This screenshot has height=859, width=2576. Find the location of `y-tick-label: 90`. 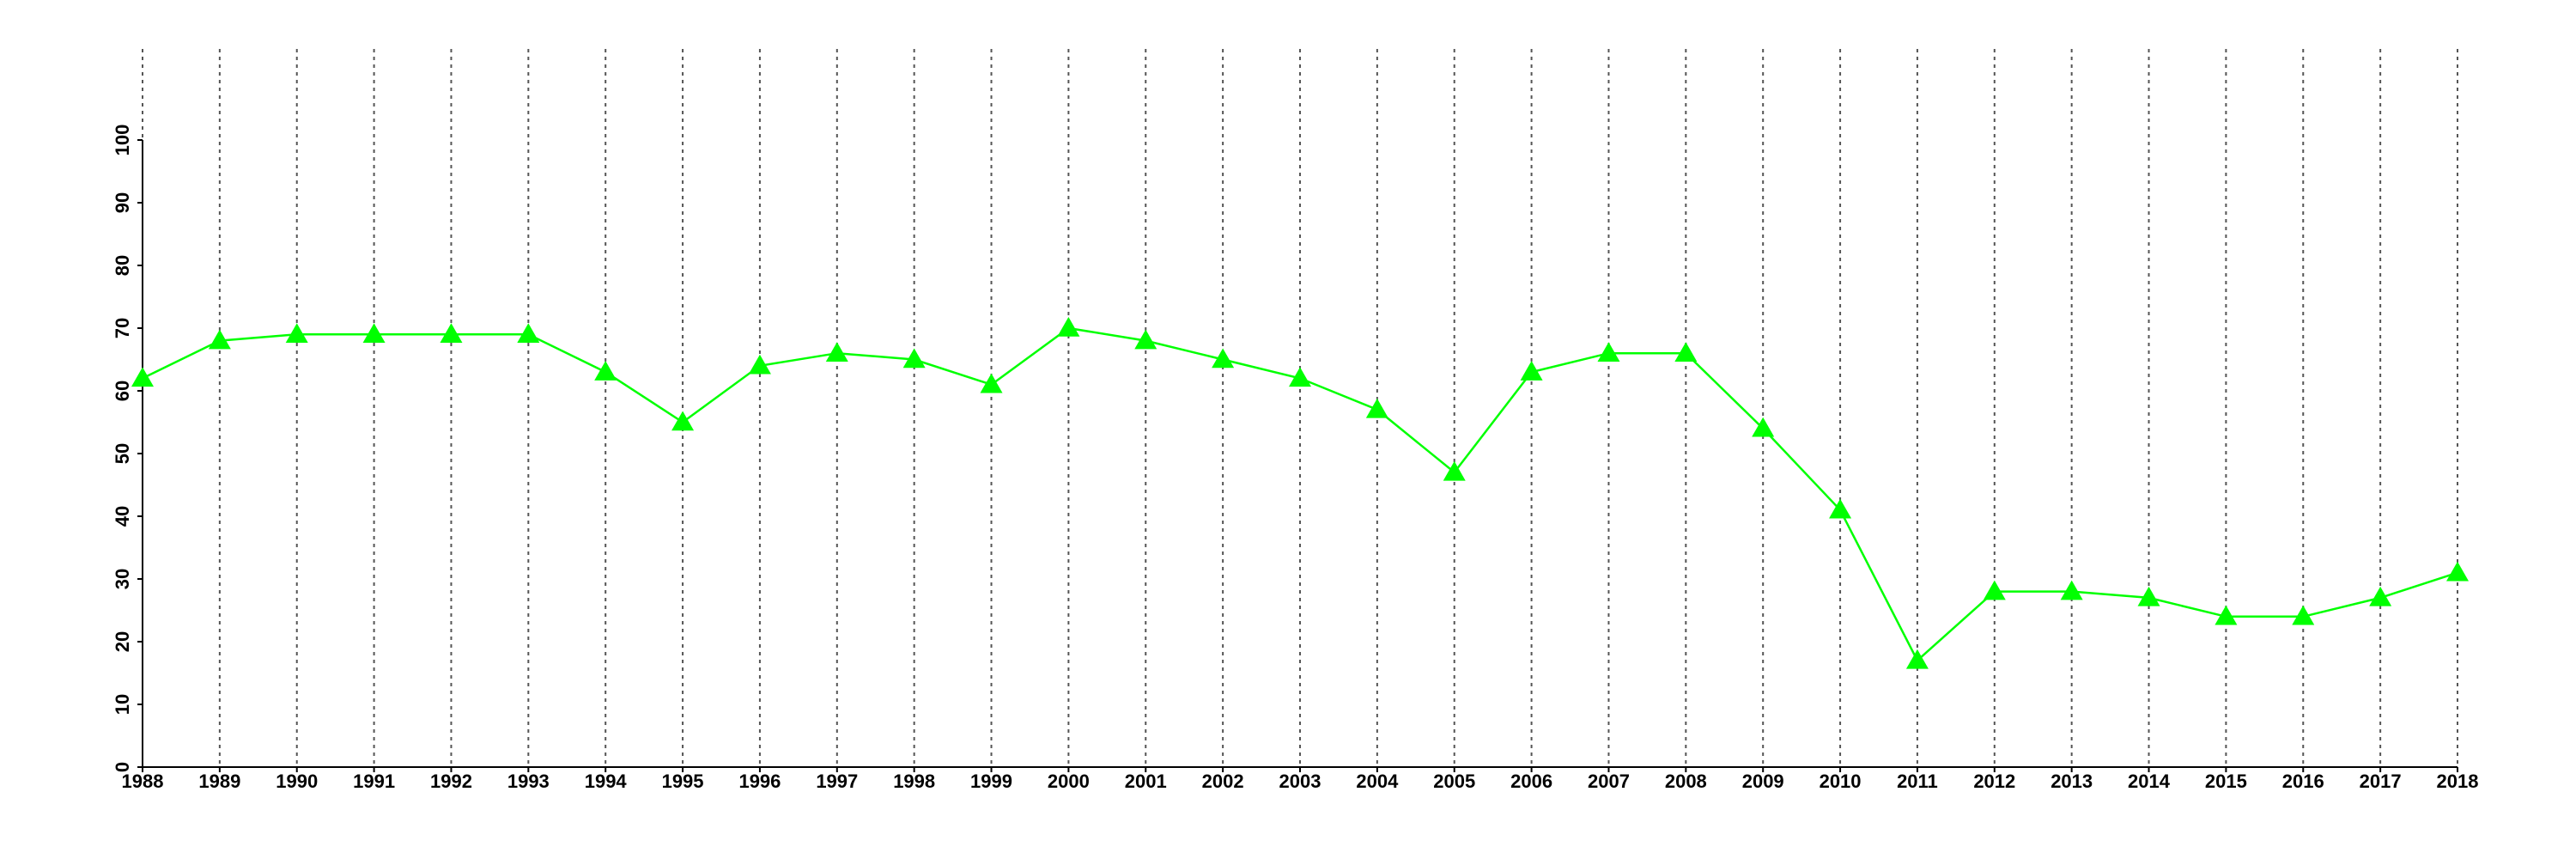

y-tick-label: 90 is located at coordinates (123, 203).